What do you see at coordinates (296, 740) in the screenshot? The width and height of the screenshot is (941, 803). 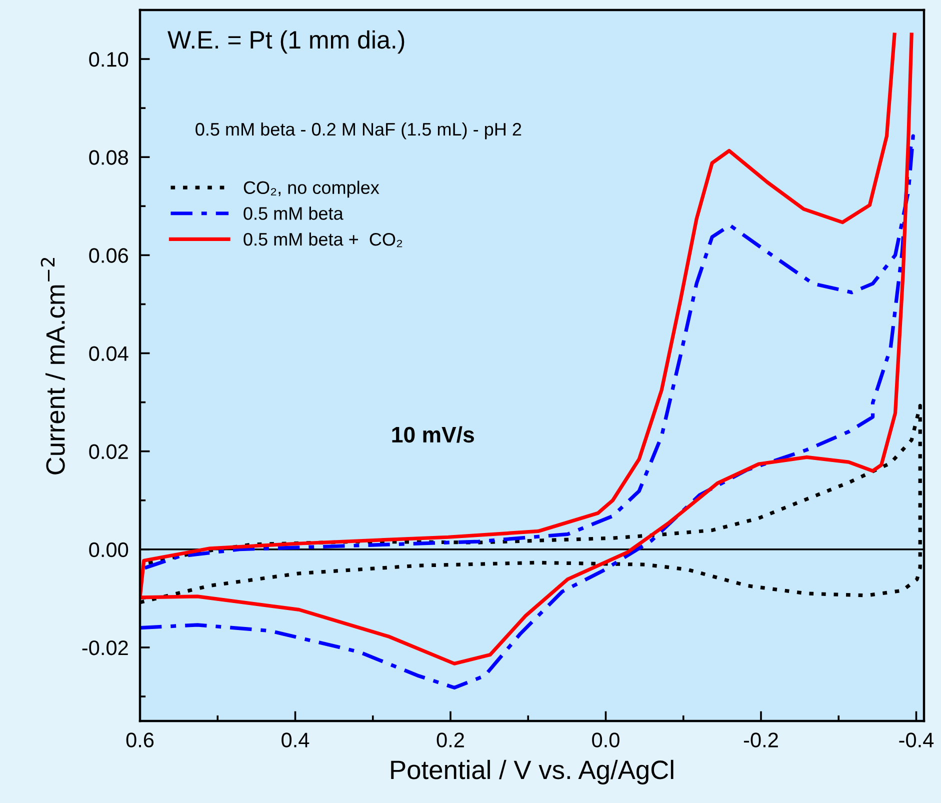 I see `x-tick-label: 0.4` at bounding box center [296, 740].